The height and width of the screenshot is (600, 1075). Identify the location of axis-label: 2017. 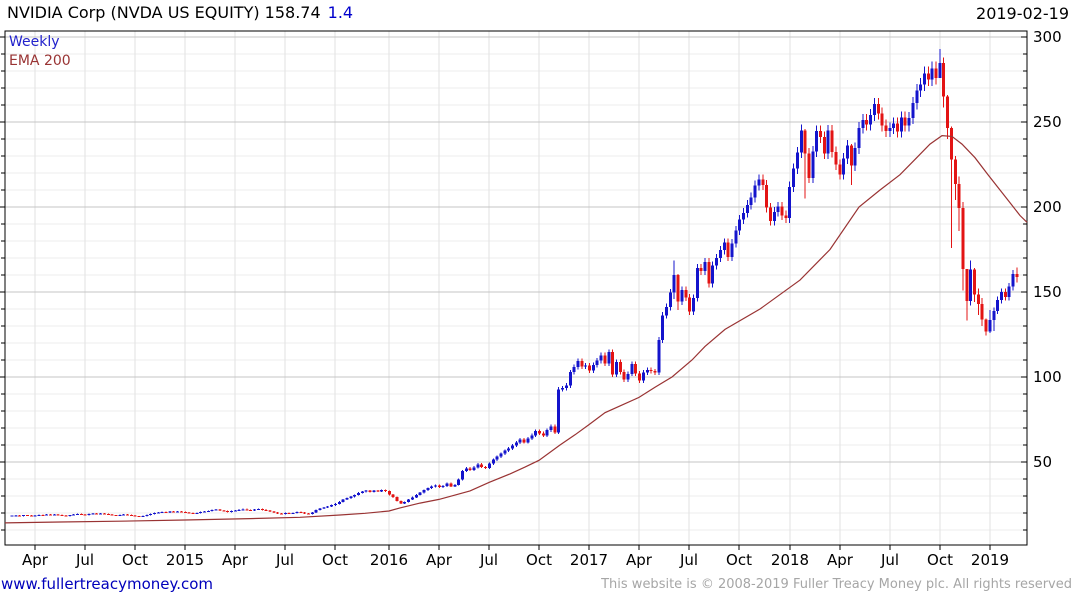
(589, 560).